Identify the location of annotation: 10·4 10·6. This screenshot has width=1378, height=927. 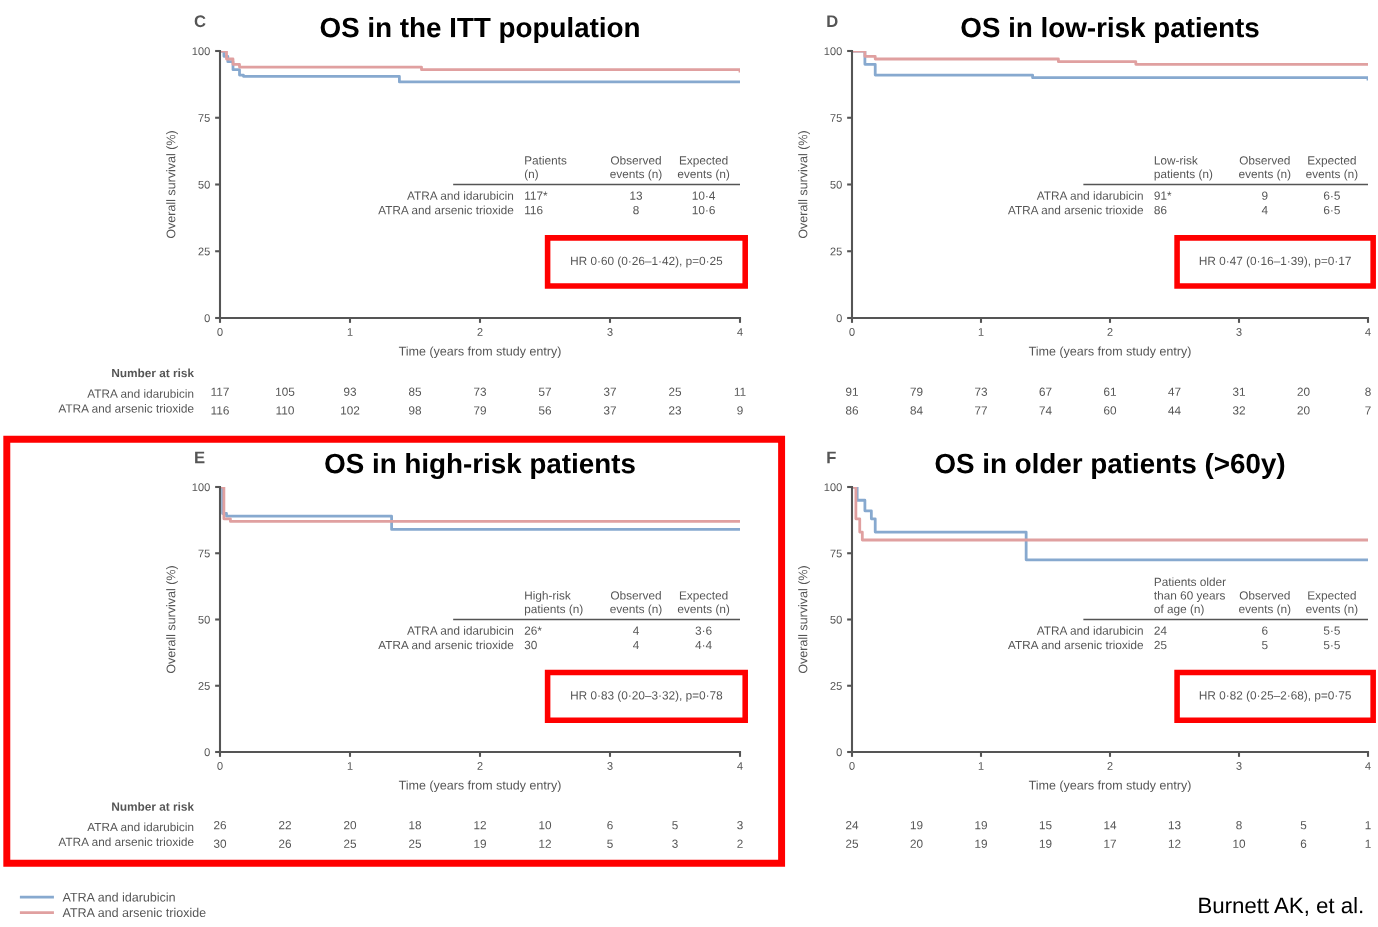
(704, 203).